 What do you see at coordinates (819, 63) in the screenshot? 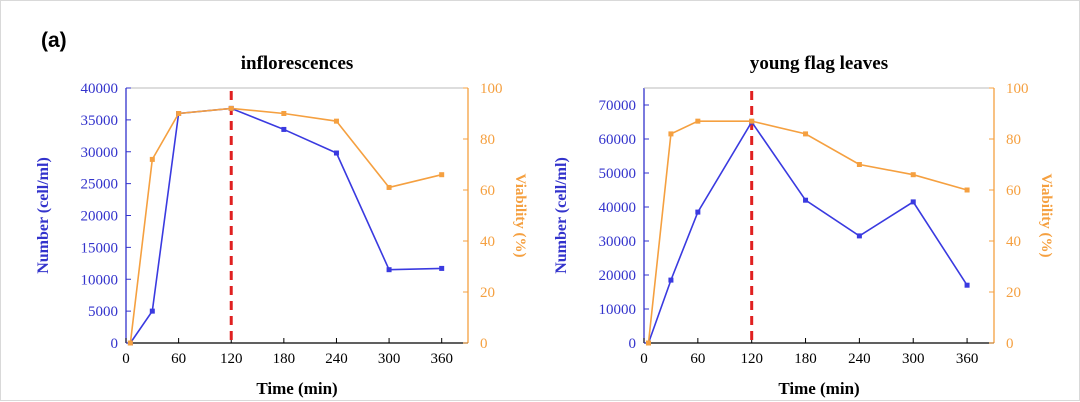
I see `chart-title: young flag leaves` at bounding box center [819, 63].